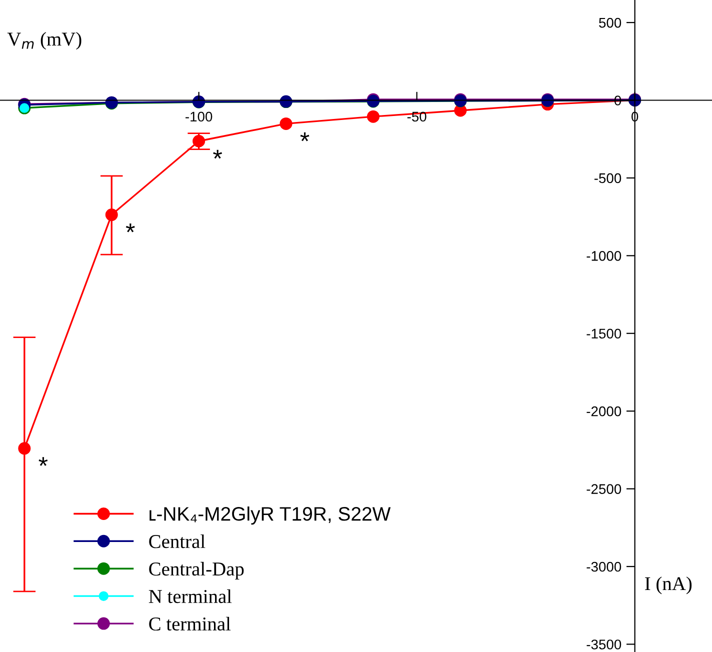 Image resolution: width=712 pixels, height=652 pixels. I want to click on y-tick-label: -3500, so click(604, 645).